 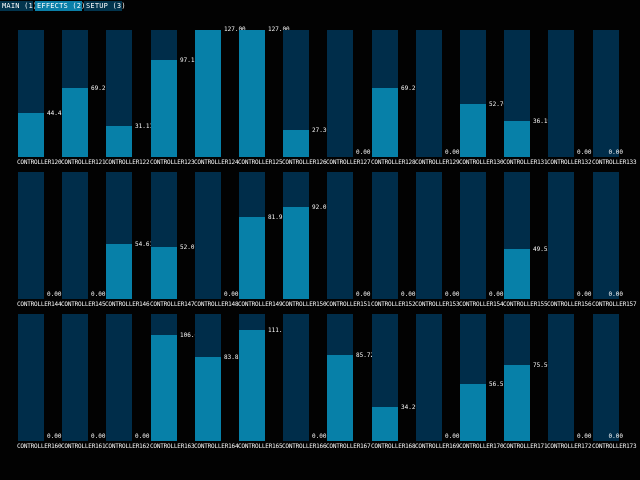 What do you see at coordinates (483, 98) in the screenshot?
I see `controller-slider: 52.70 CONTROLLER130` at bounding box center [483, 98].